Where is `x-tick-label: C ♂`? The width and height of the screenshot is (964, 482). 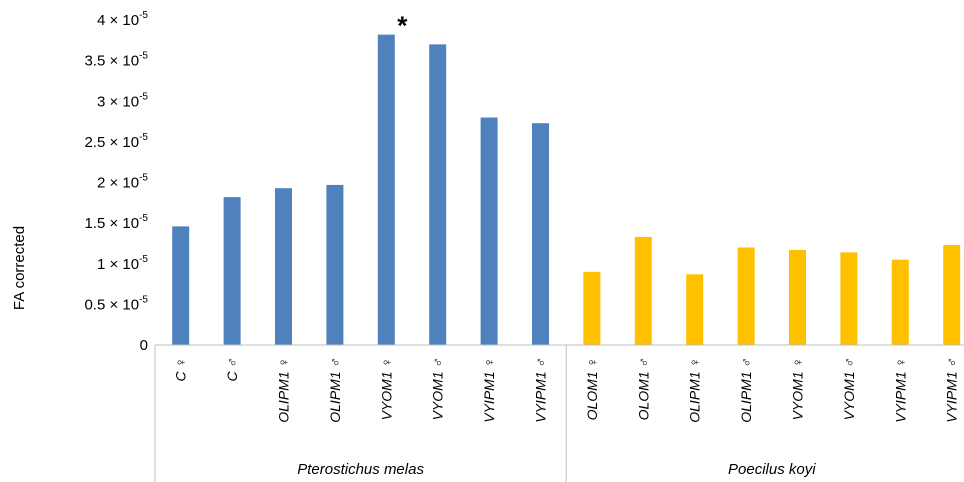 x-tick-label: C ♂ is located at coordinates (232, 369).